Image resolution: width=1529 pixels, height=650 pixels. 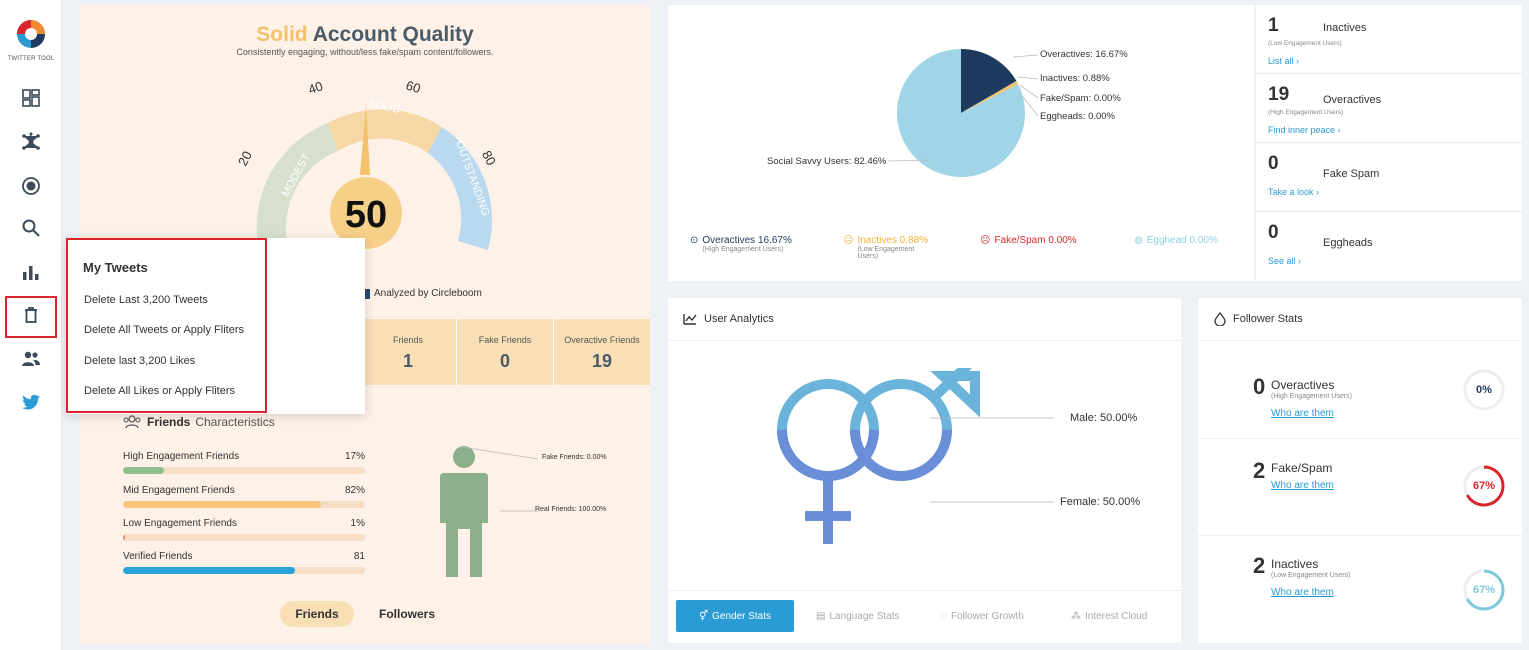 I want to click on bar-high-engagement: High Engagement Friends 17%, so click(x=244, y=462).